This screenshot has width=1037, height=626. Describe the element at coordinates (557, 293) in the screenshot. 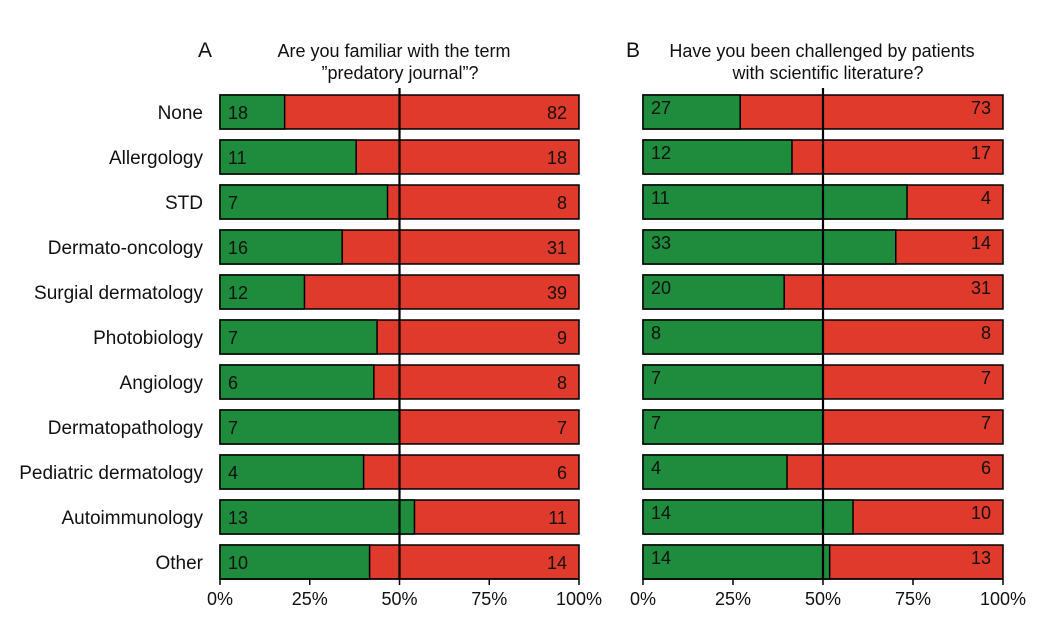

I see `bar-value-red: 39` at that location.